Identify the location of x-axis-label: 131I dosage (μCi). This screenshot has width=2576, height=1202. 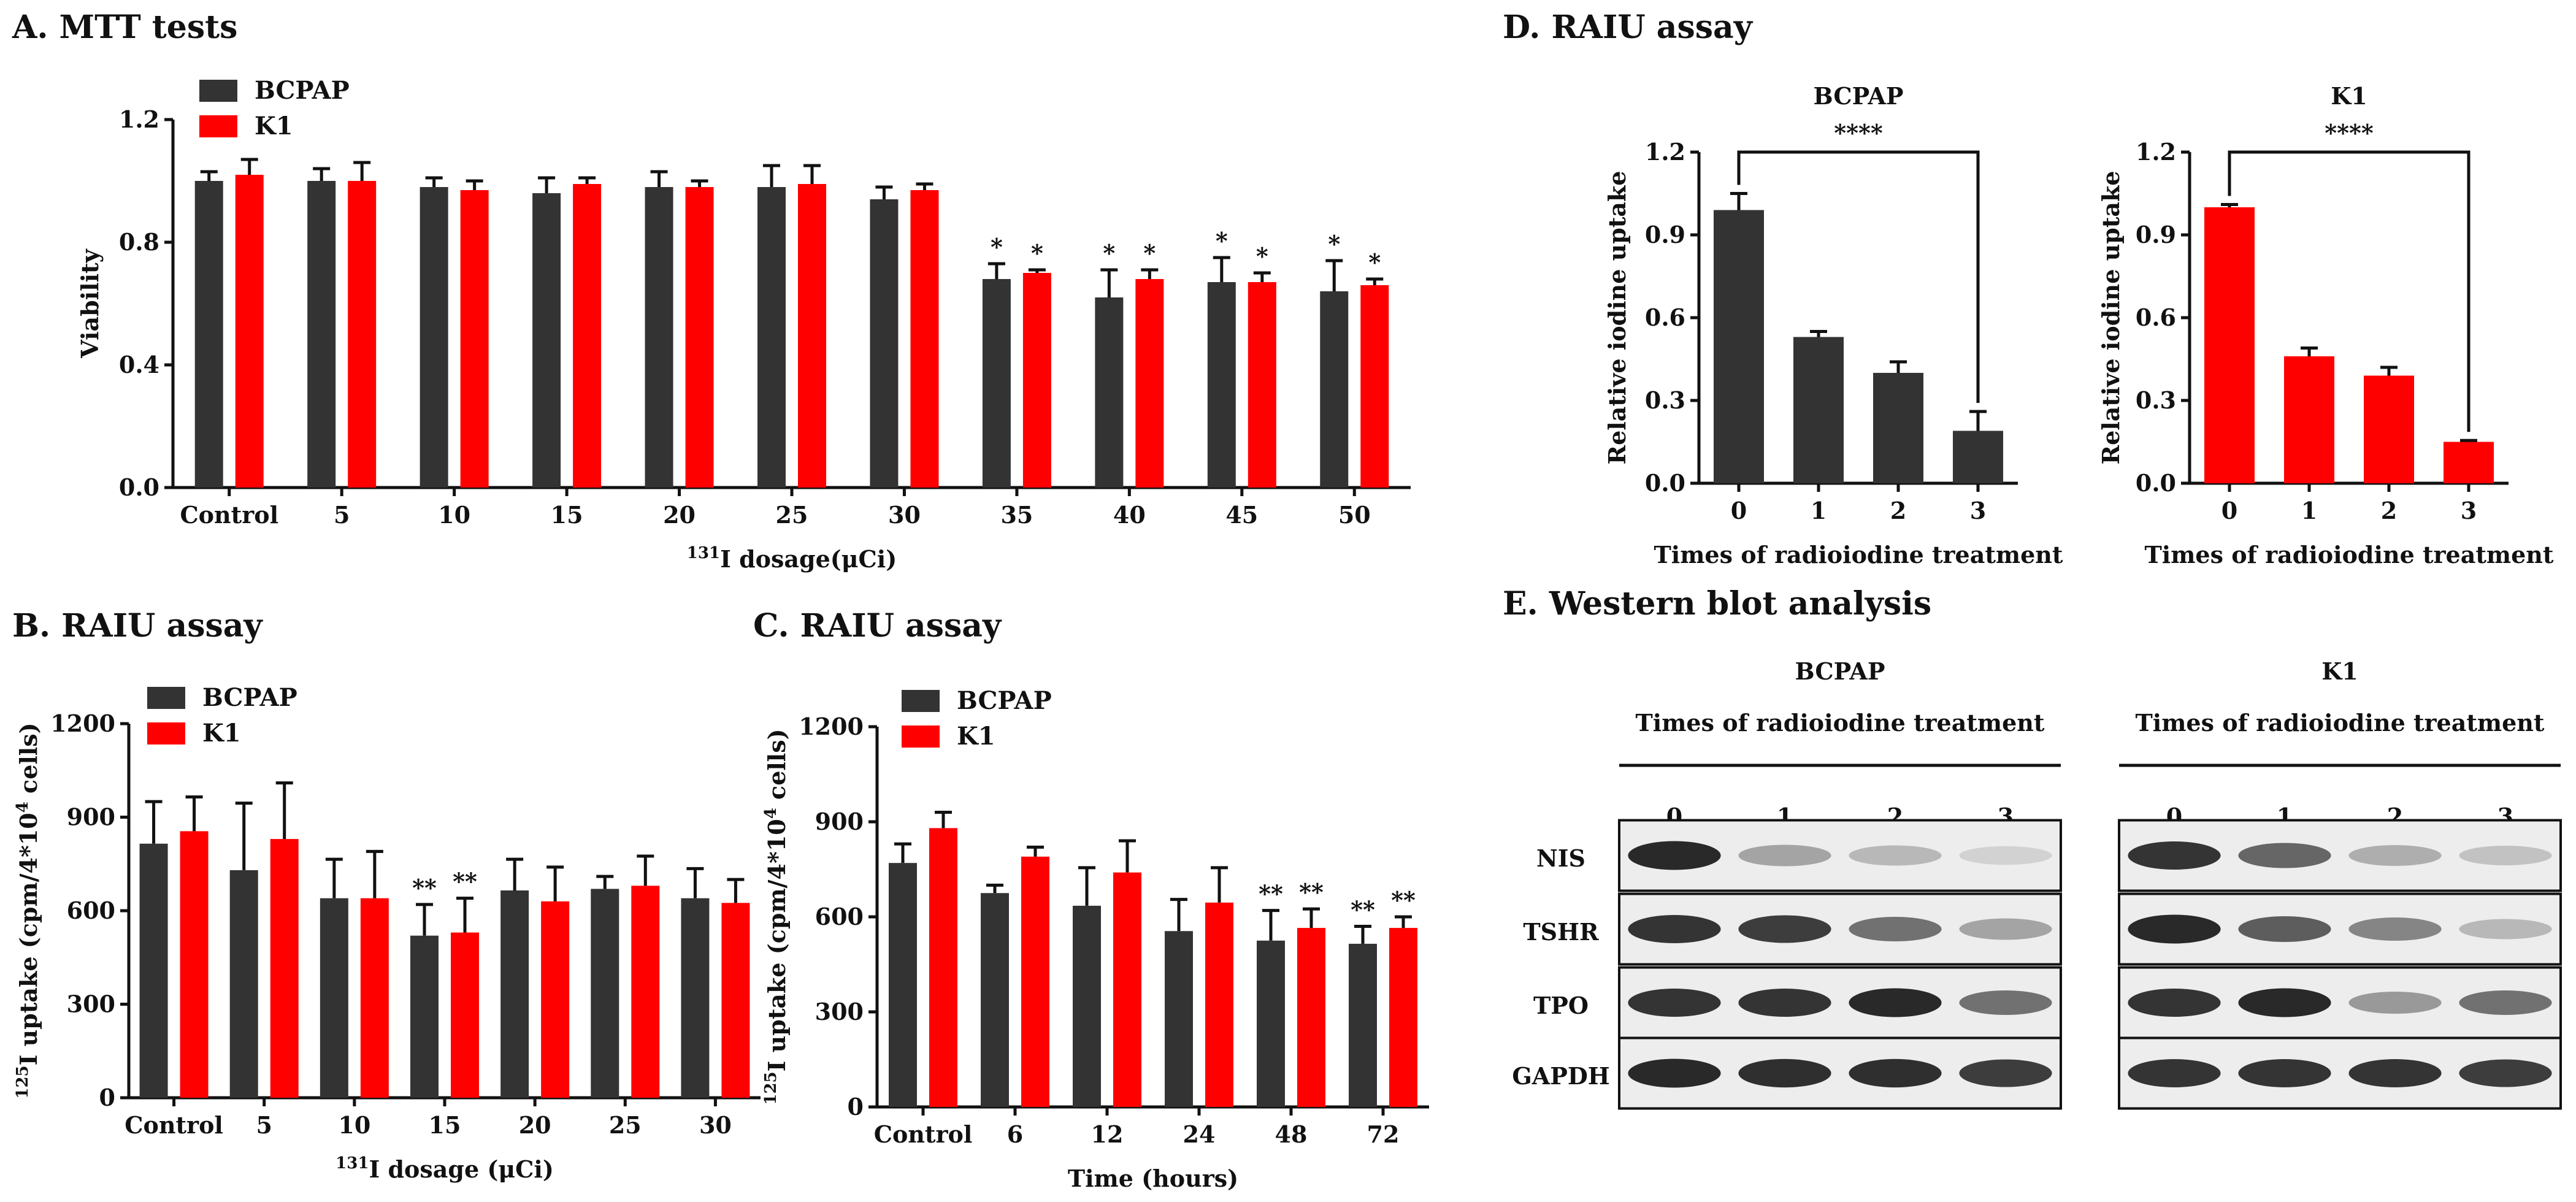
(444, 1169).